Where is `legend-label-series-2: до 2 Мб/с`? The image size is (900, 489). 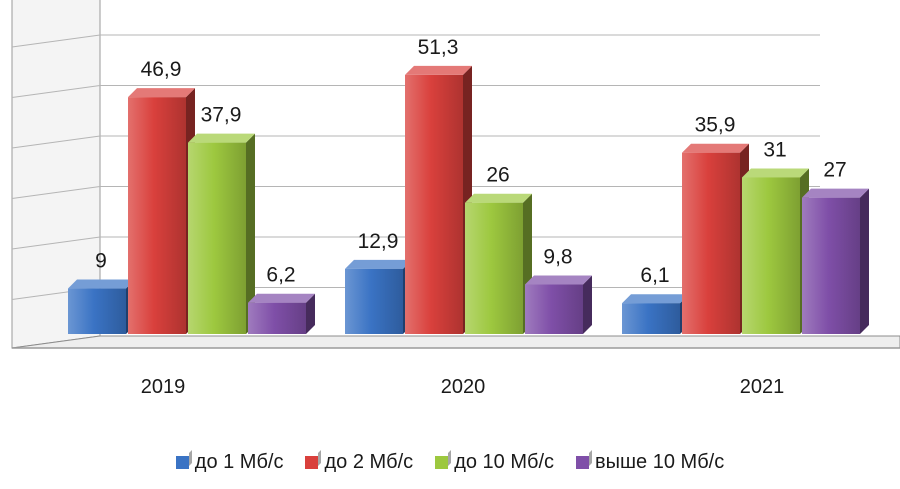 legend-label-series-2: до 2 Мб/с is located at coordinates (369, 461).